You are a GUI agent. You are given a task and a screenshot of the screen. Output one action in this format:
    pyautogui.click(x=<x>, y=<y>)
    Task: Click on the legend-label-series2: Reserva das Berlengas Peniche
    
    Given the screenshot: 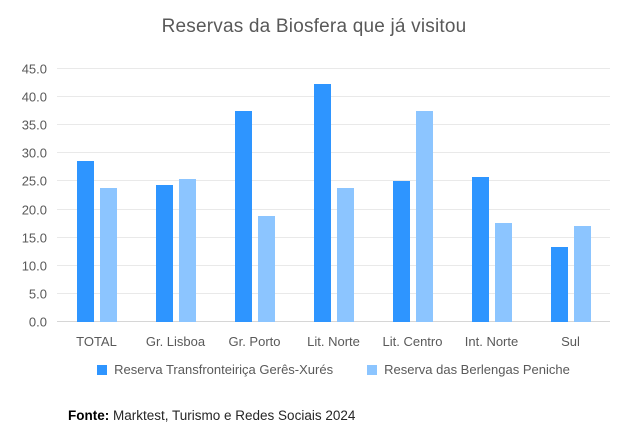 What is the action you would take?
    pyautogui.click(x=477, y=369)
    